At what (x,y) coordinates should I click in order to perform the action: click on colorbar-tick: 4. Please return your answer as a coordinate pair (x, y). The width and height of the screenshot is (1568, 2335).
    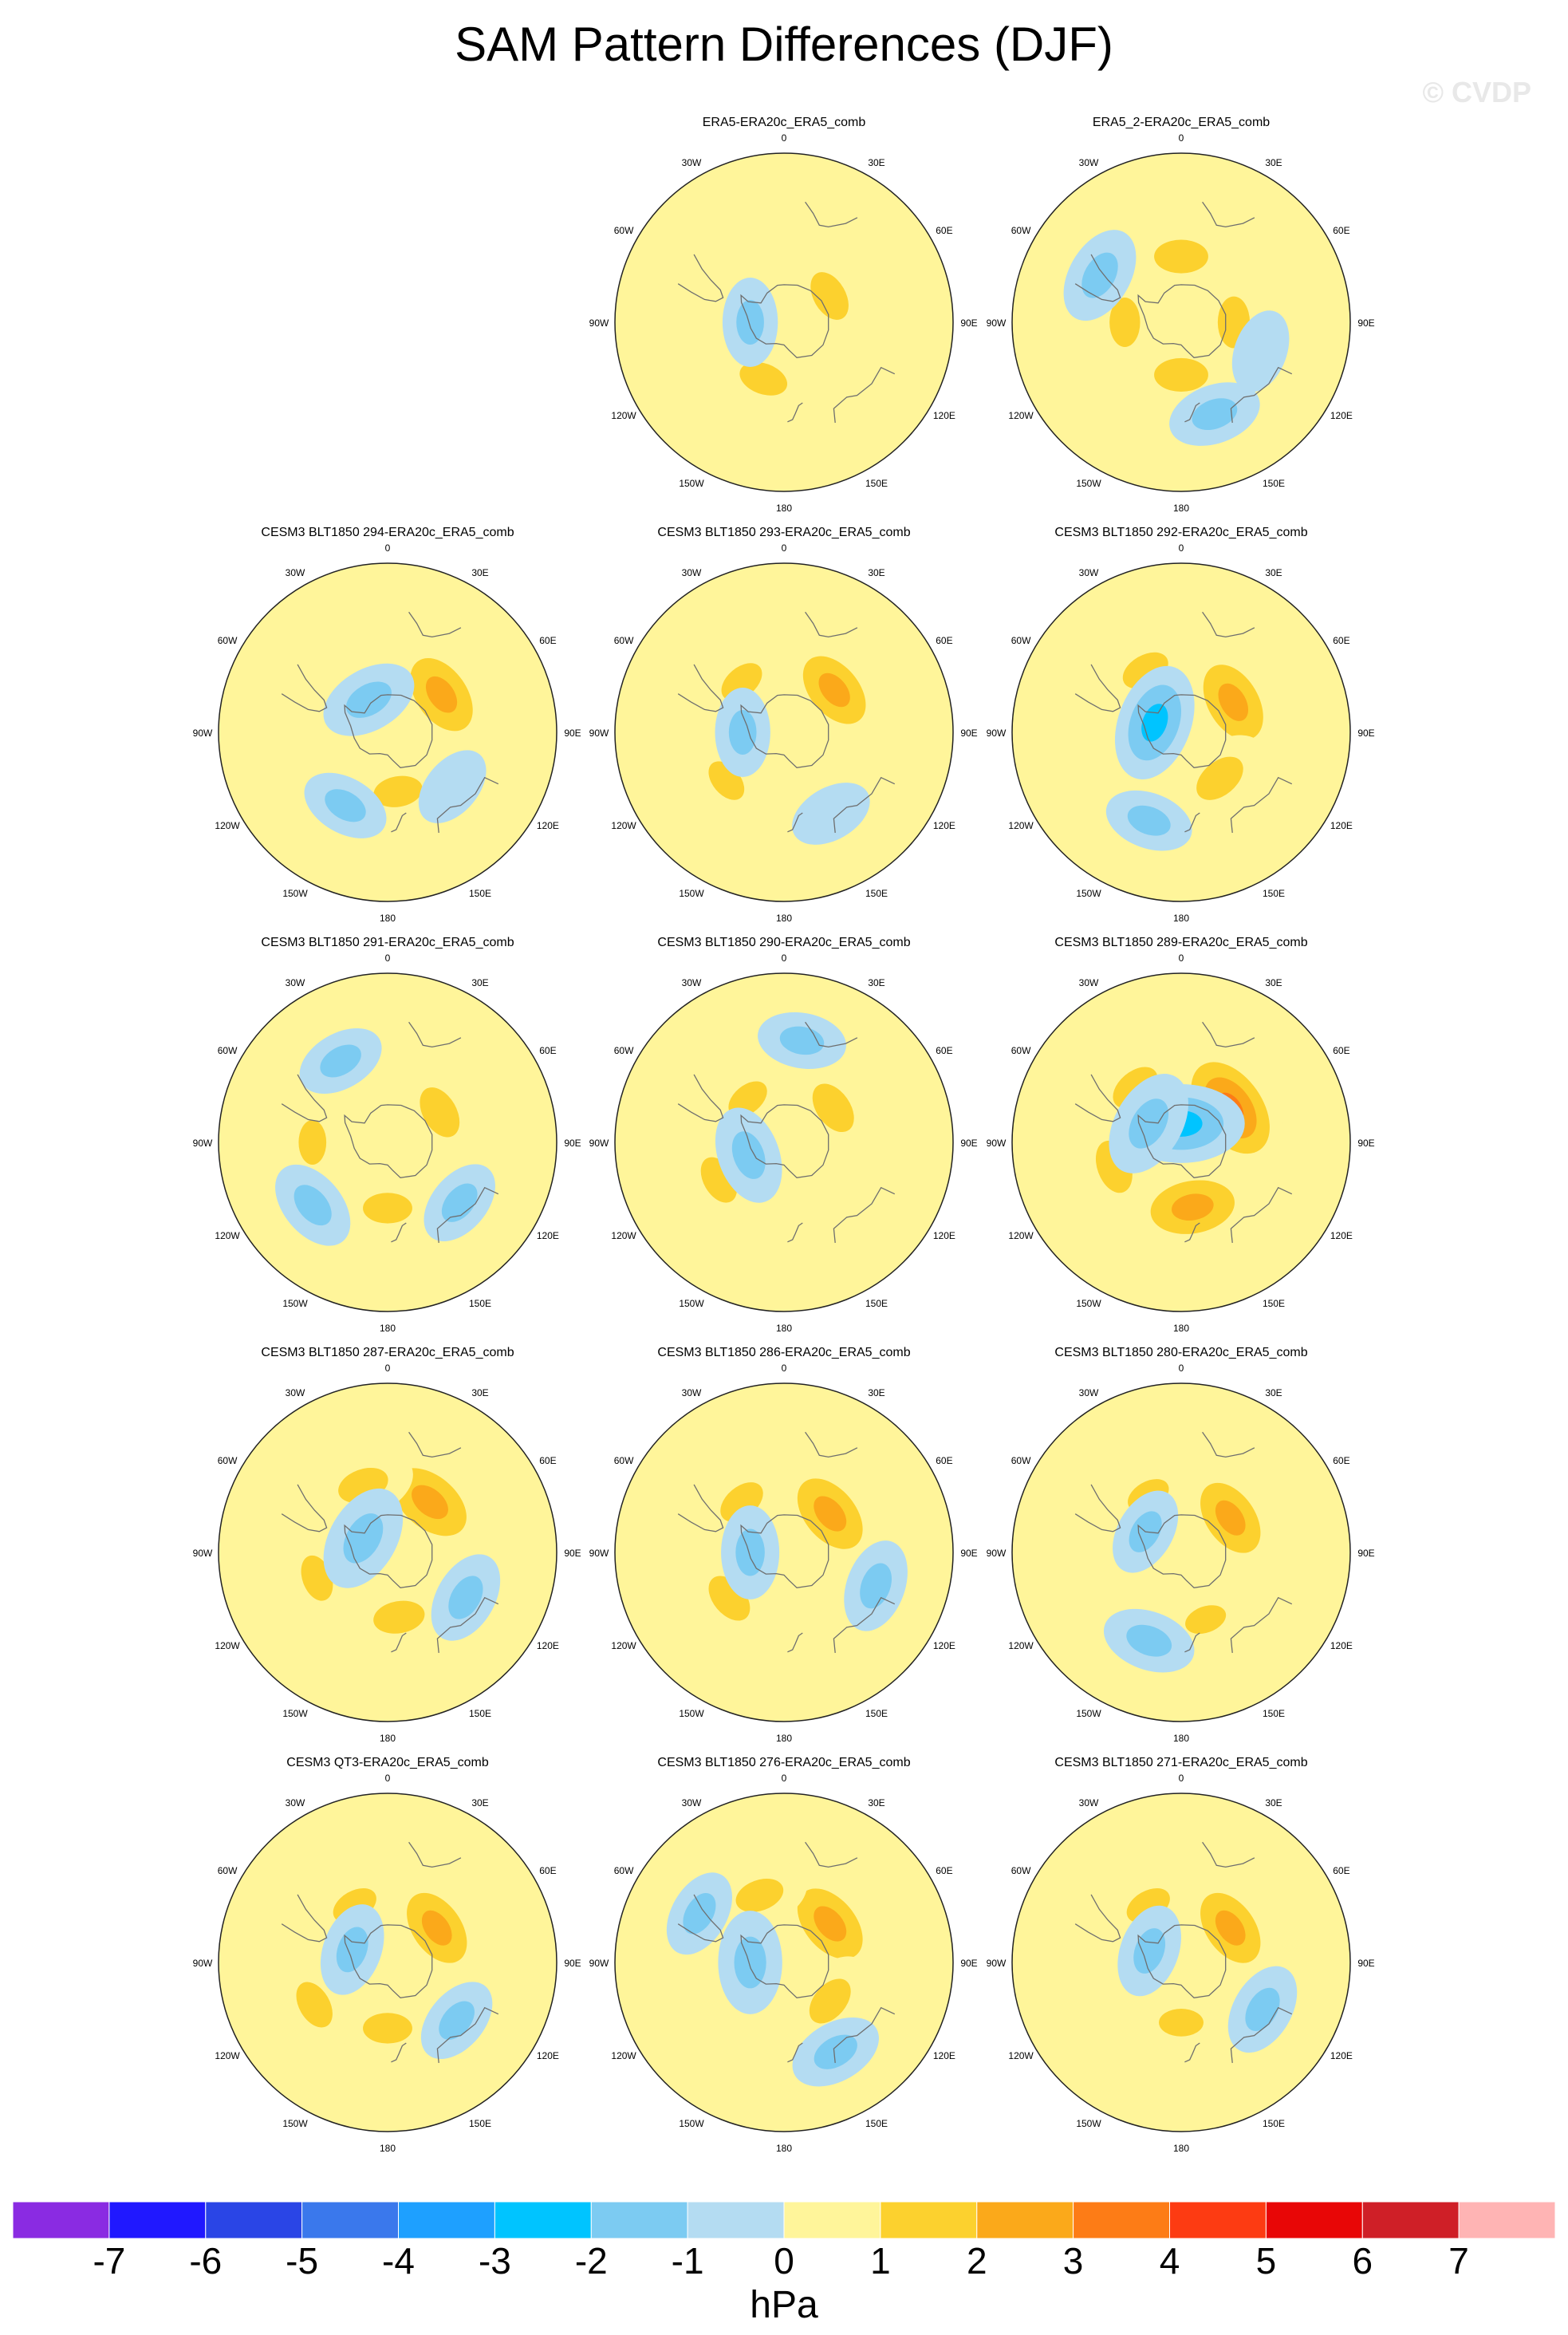
    Looking at the image, I should click on (1170, 2261).